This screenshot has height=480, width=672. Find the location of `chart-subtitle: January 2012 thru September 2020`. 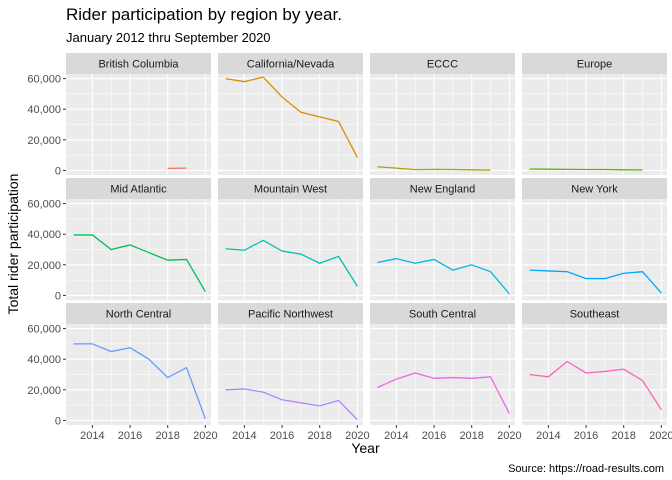

chart-subtitle: January 2012 thru September 2020 is located at coordinates (168, 37).